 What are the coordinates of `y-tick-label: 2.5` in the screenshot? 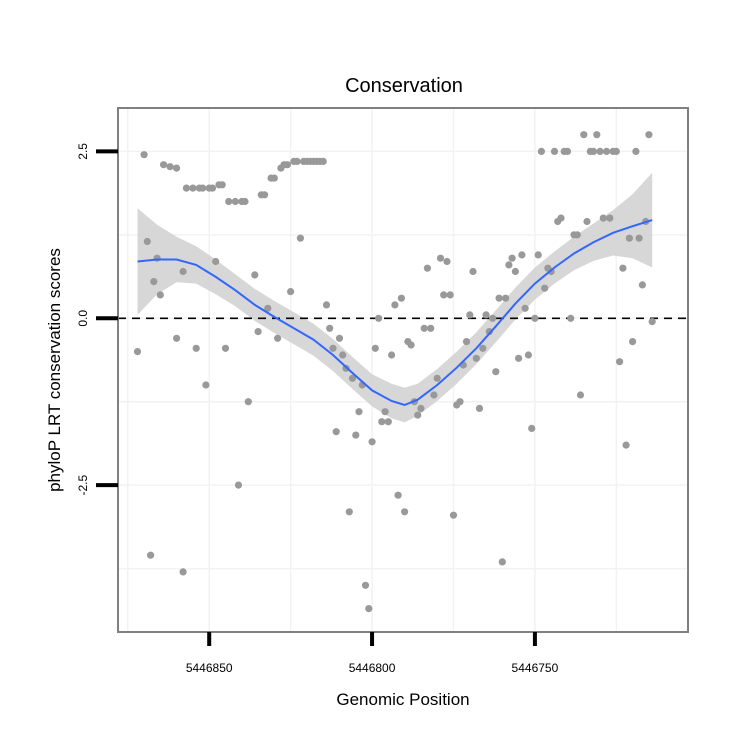 It's located at (83, 151).